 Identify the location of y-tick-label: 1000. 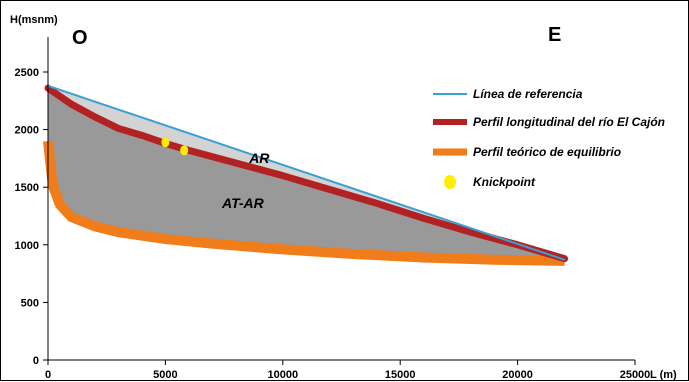
(27, 246).